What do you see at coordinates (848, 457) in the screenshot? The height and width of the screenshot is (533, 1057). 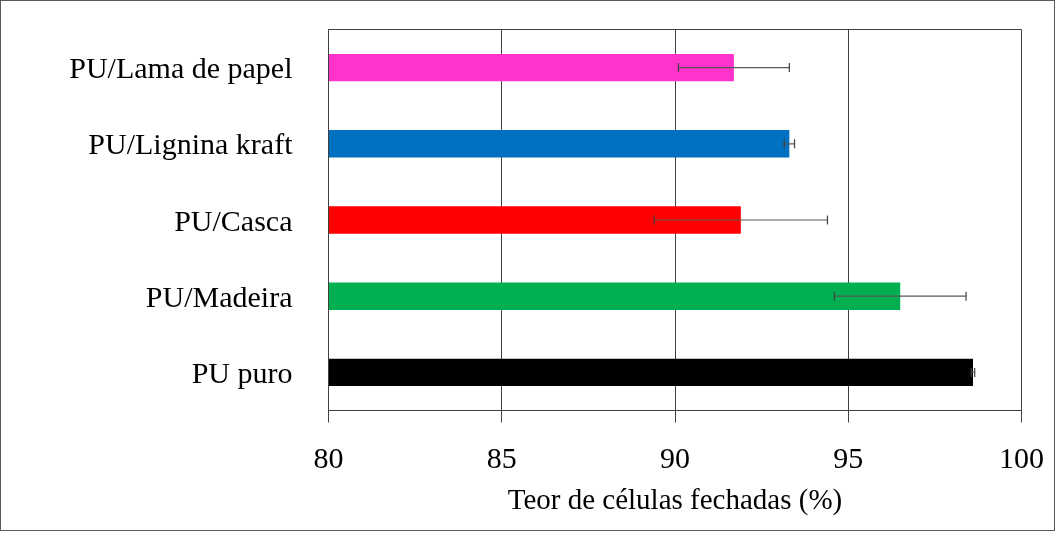 I see `x-tick-label: 95` at bounding box center [848, 457].